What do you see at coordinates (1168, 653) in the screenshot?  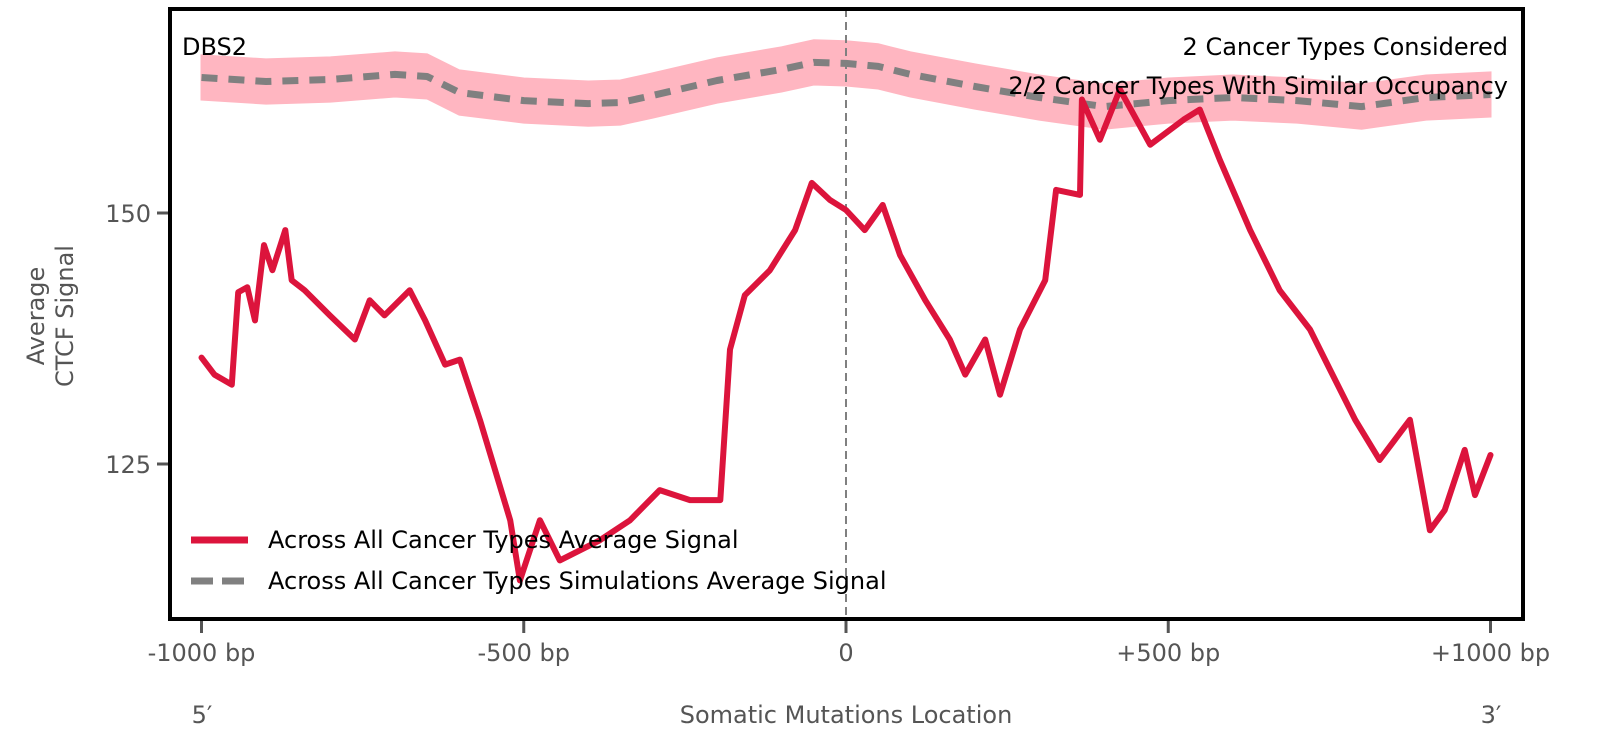 I see `x-tick-label: +500 bp` at bounding box center [1168, 653].